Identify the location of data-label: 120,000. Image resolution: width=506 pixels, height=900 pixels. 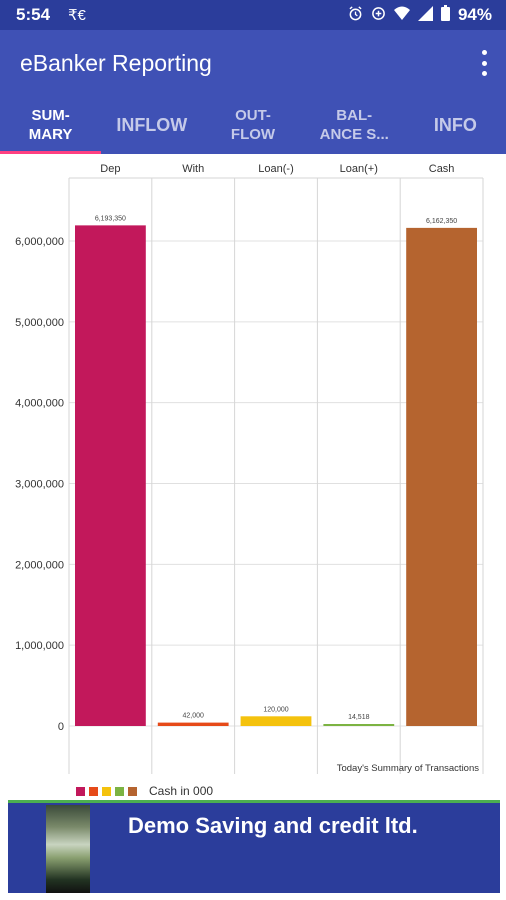
(275, 709).